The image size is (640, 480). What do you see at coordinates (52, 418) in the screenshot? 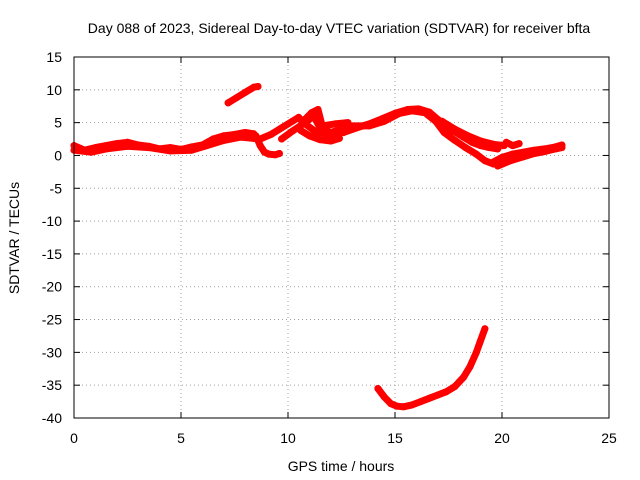
I see `y-tick-label: -40` at bounding box center [52, 418].